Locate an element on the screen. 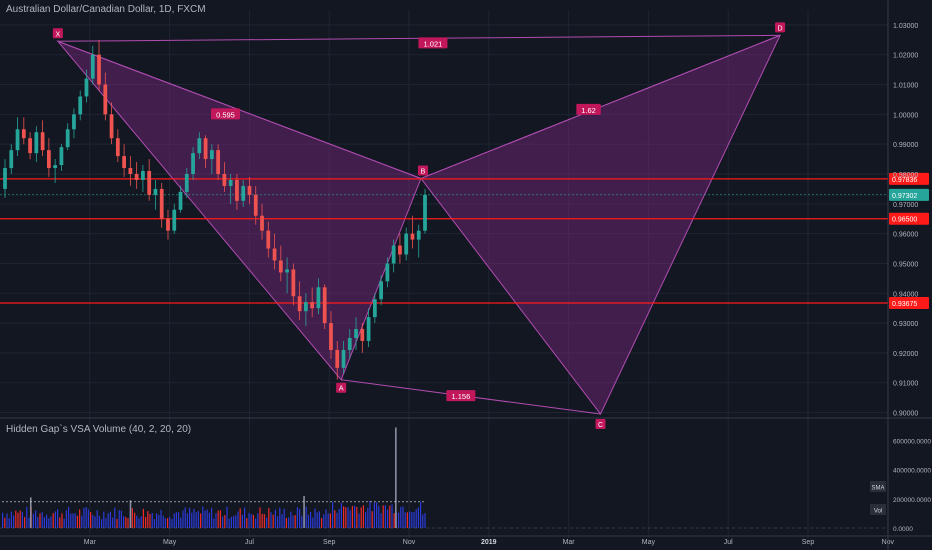  y-tick-label: 0.95000 is located at coordinates (905, 264).